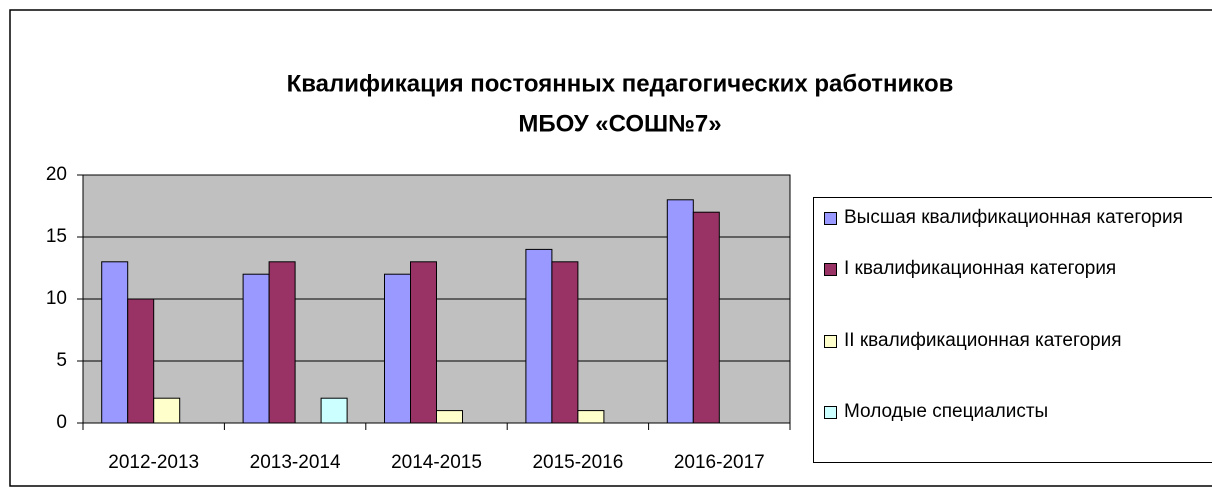 This screenshot has height=498, width=1212. Describe the element at coordinates (983, 340) in the screenshot. I see `legend-label: II квалификационная категория` at that location.